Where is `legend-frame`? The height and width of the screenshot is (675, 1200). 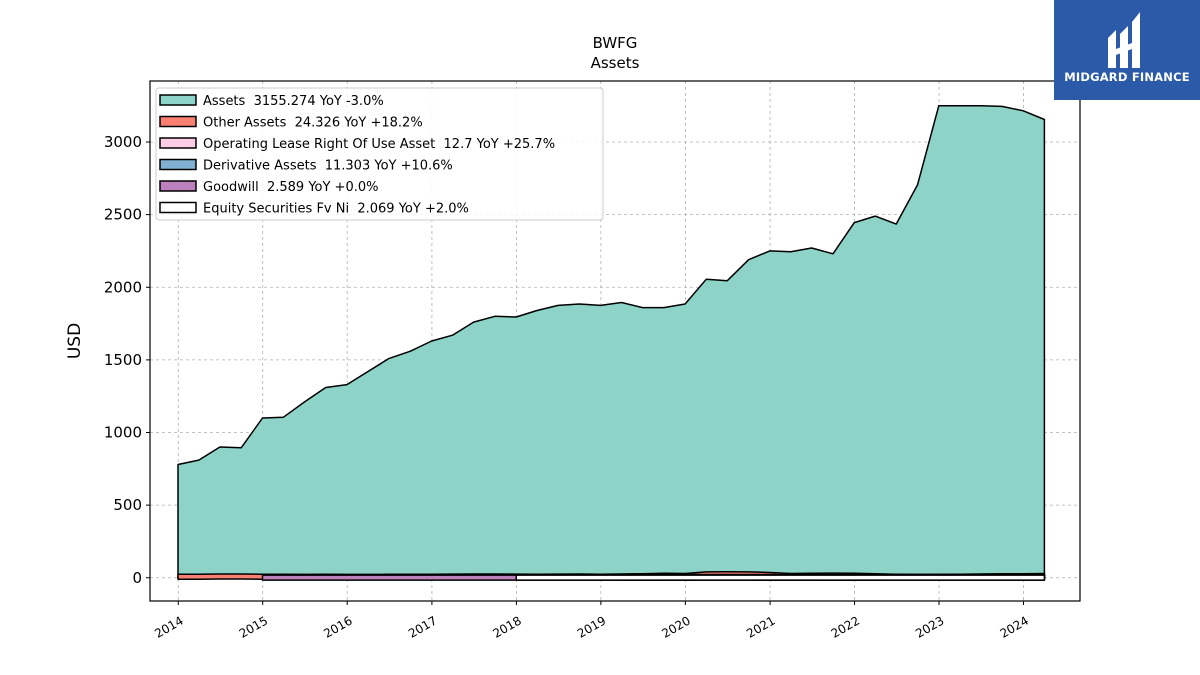 legend-frame is located at coordinates (379, 154).